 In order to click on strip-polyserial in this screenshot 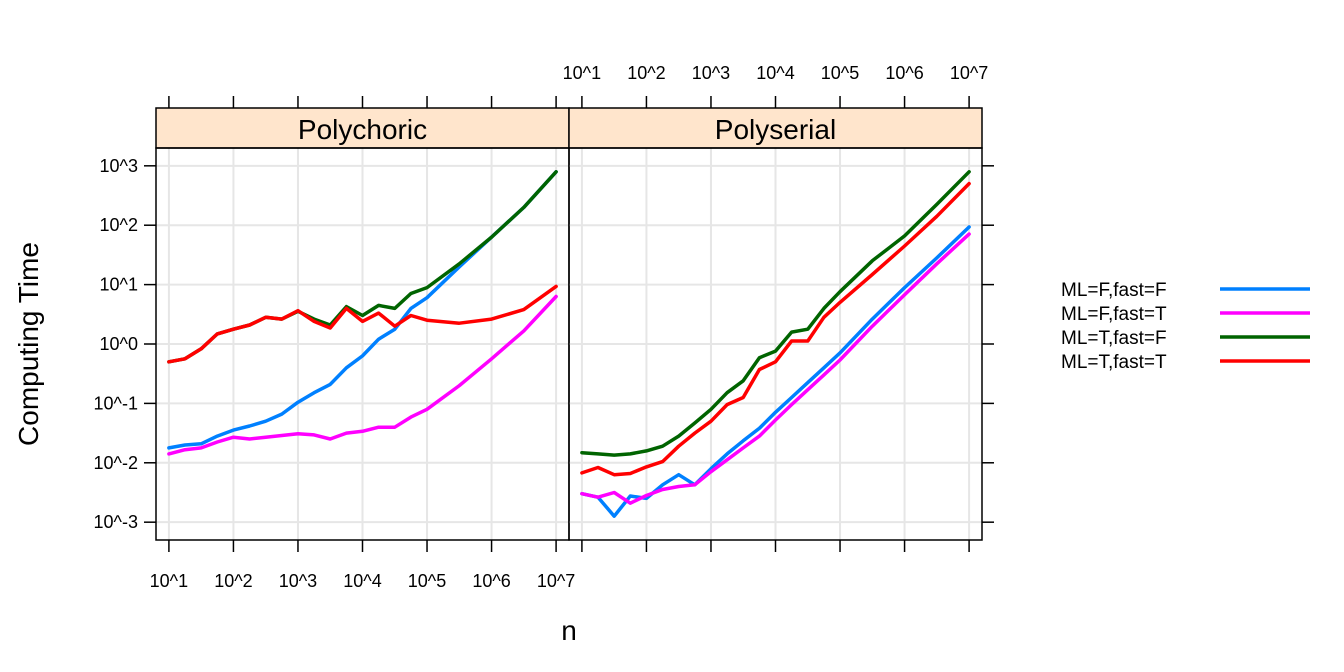, I will do `click(775, 128)`.